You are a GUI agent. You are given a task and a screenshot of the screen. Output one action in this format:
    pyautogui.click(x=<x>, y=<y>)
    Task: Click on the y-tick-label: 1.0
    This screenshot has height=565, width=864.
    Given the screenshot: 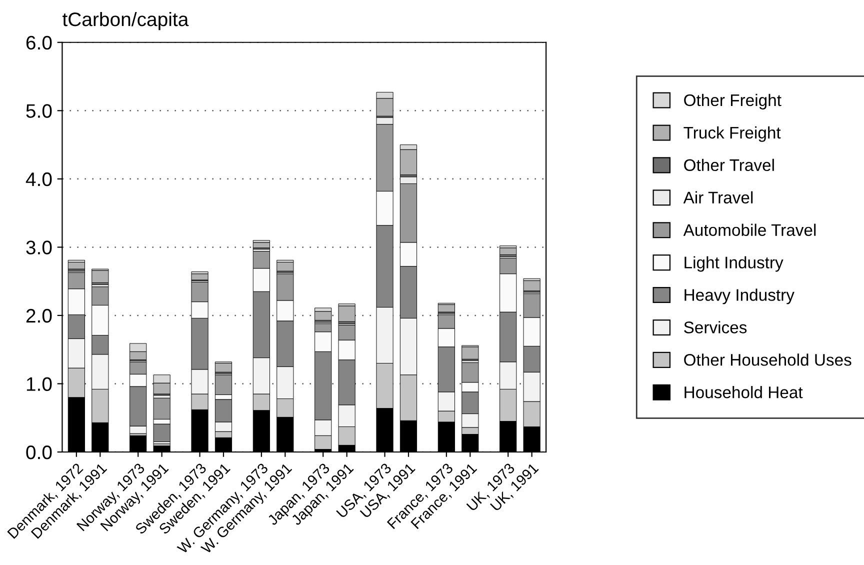 What is the action you would take?
    pyautogui.click(x=39, y=384)
    